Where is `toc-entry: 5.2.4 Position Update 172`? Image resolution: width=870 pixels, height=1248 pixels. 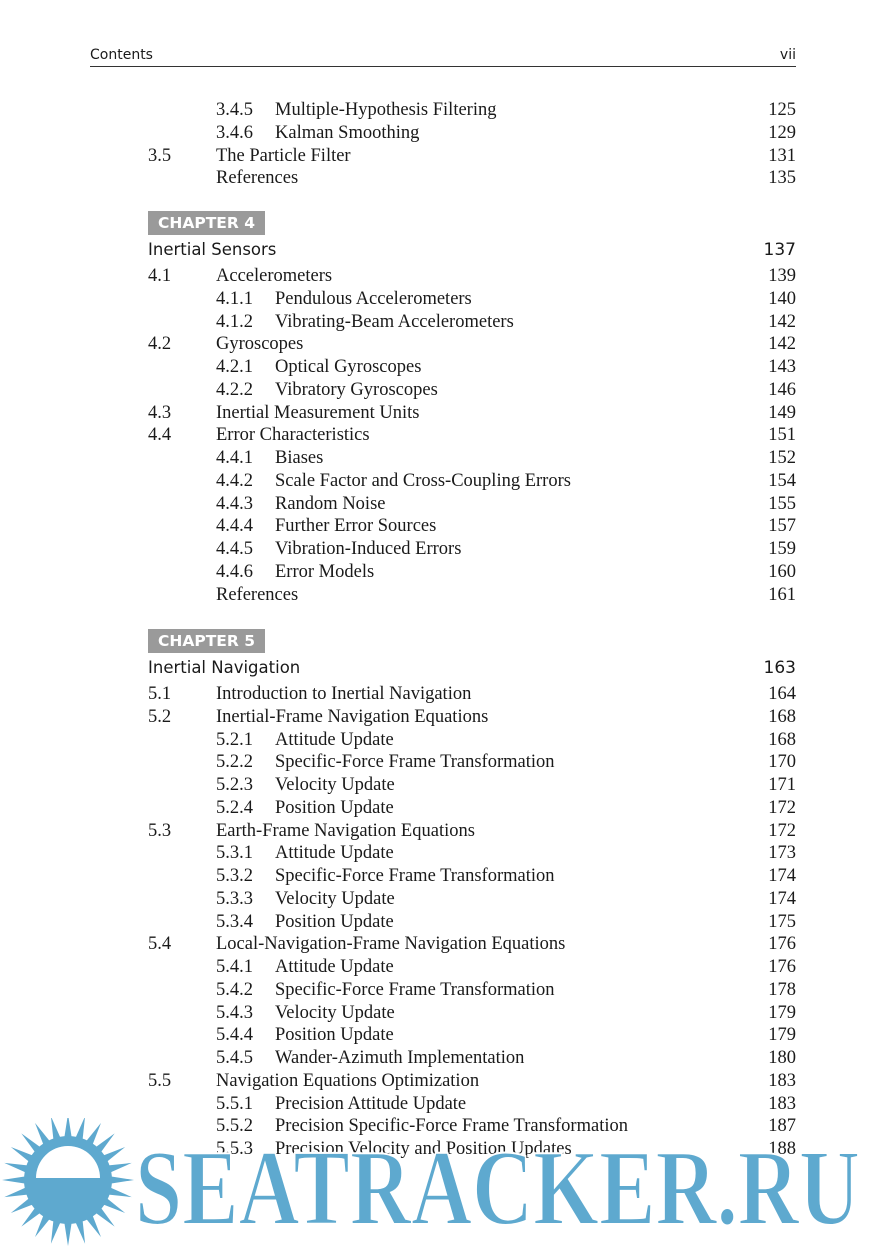
toc-entry: 5.2.4 Position Update 172 is located at coordinates (472, 808).